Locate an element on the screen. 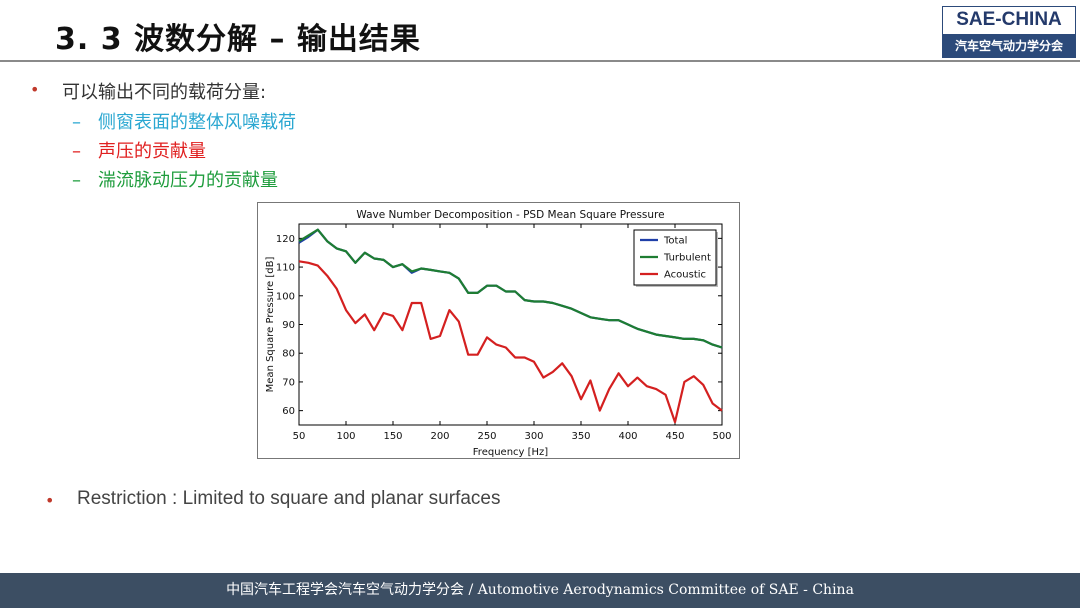 The height and width of the screenshot is (608, 1080). x-tick-label: 100 is located at coordinates (345, 436).